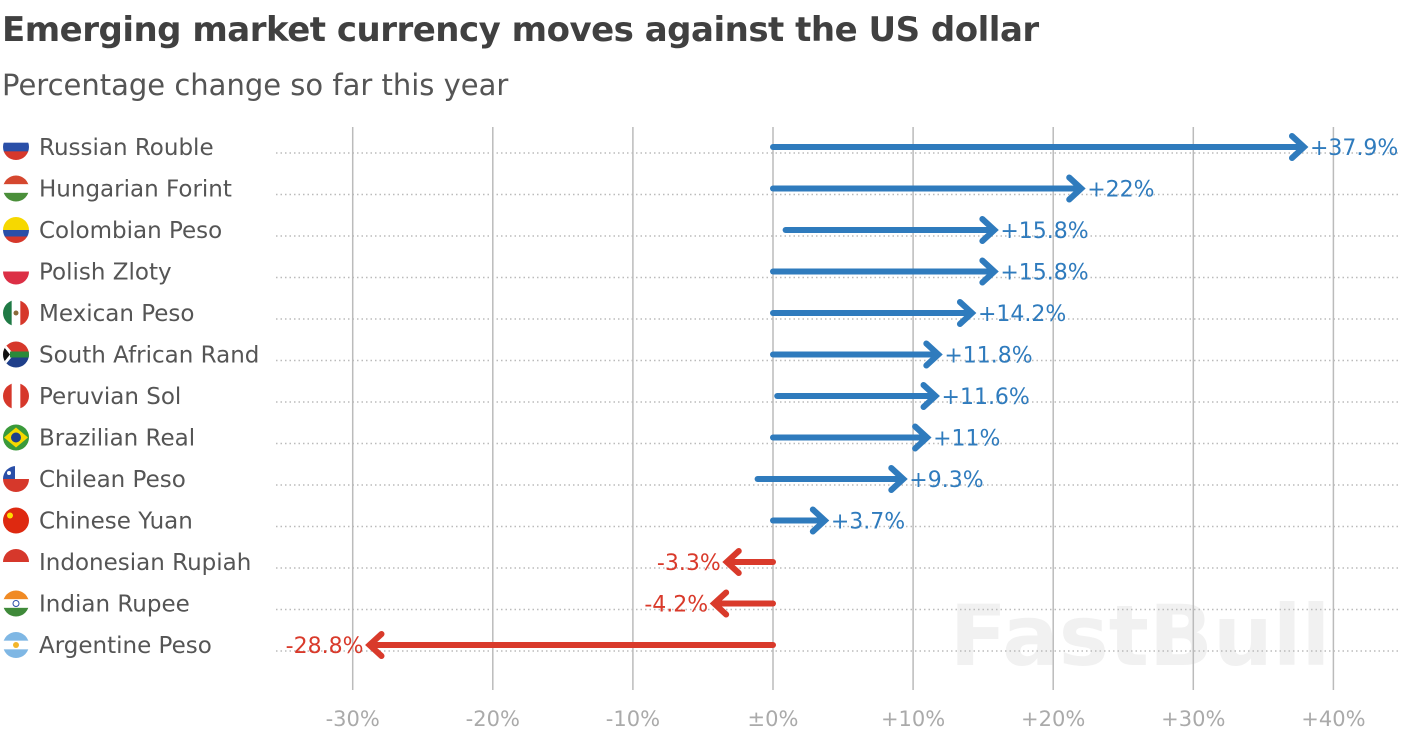  I want to click on india-flag-icon, so click(16, 603).